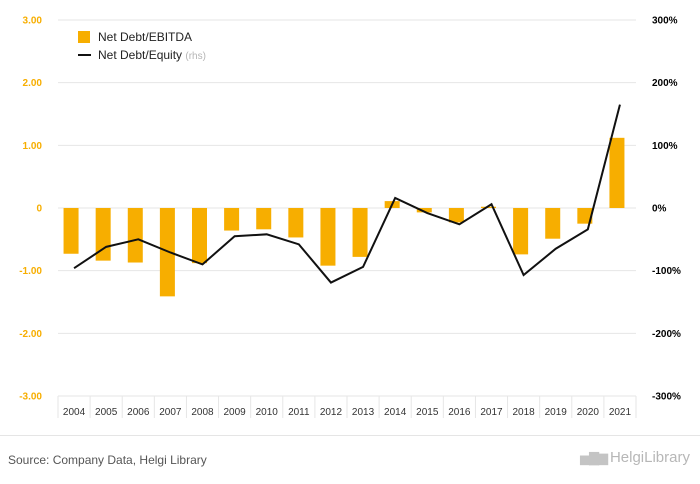 This screenshot has height=484, width=700. I want to click on x-axis-tick-label: 2012, so click(331, 412).